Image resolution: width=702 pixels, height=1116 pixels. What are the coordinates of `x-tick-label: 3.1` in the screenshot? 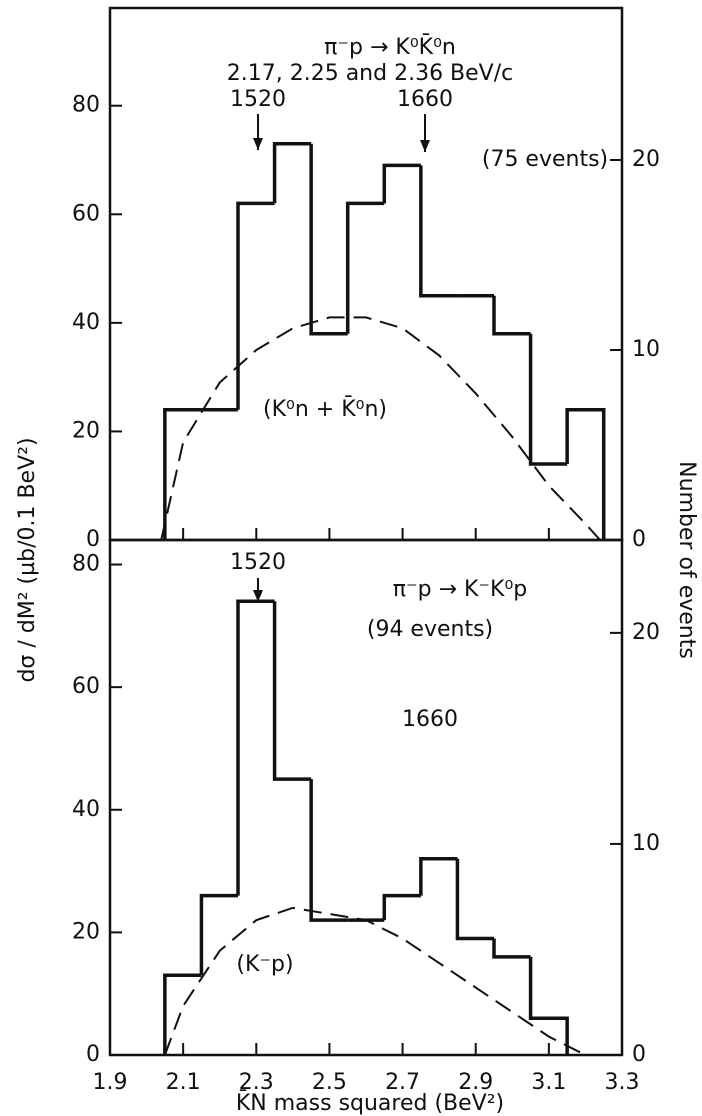 It's located at (548, 1082).